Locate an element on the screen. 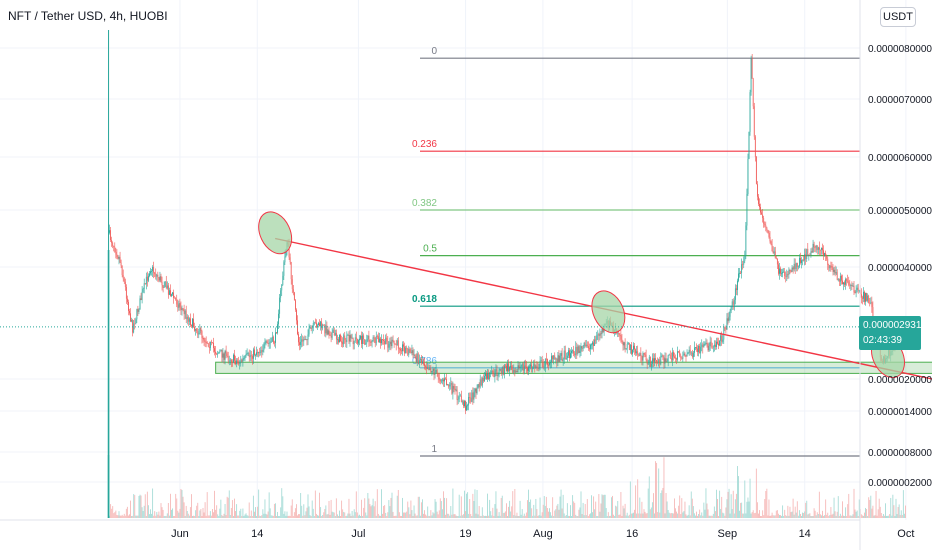 Image resolution: width=932 pixels, height=555 pixels. time-axis-label: Aug is located at coordinates (543, 534).